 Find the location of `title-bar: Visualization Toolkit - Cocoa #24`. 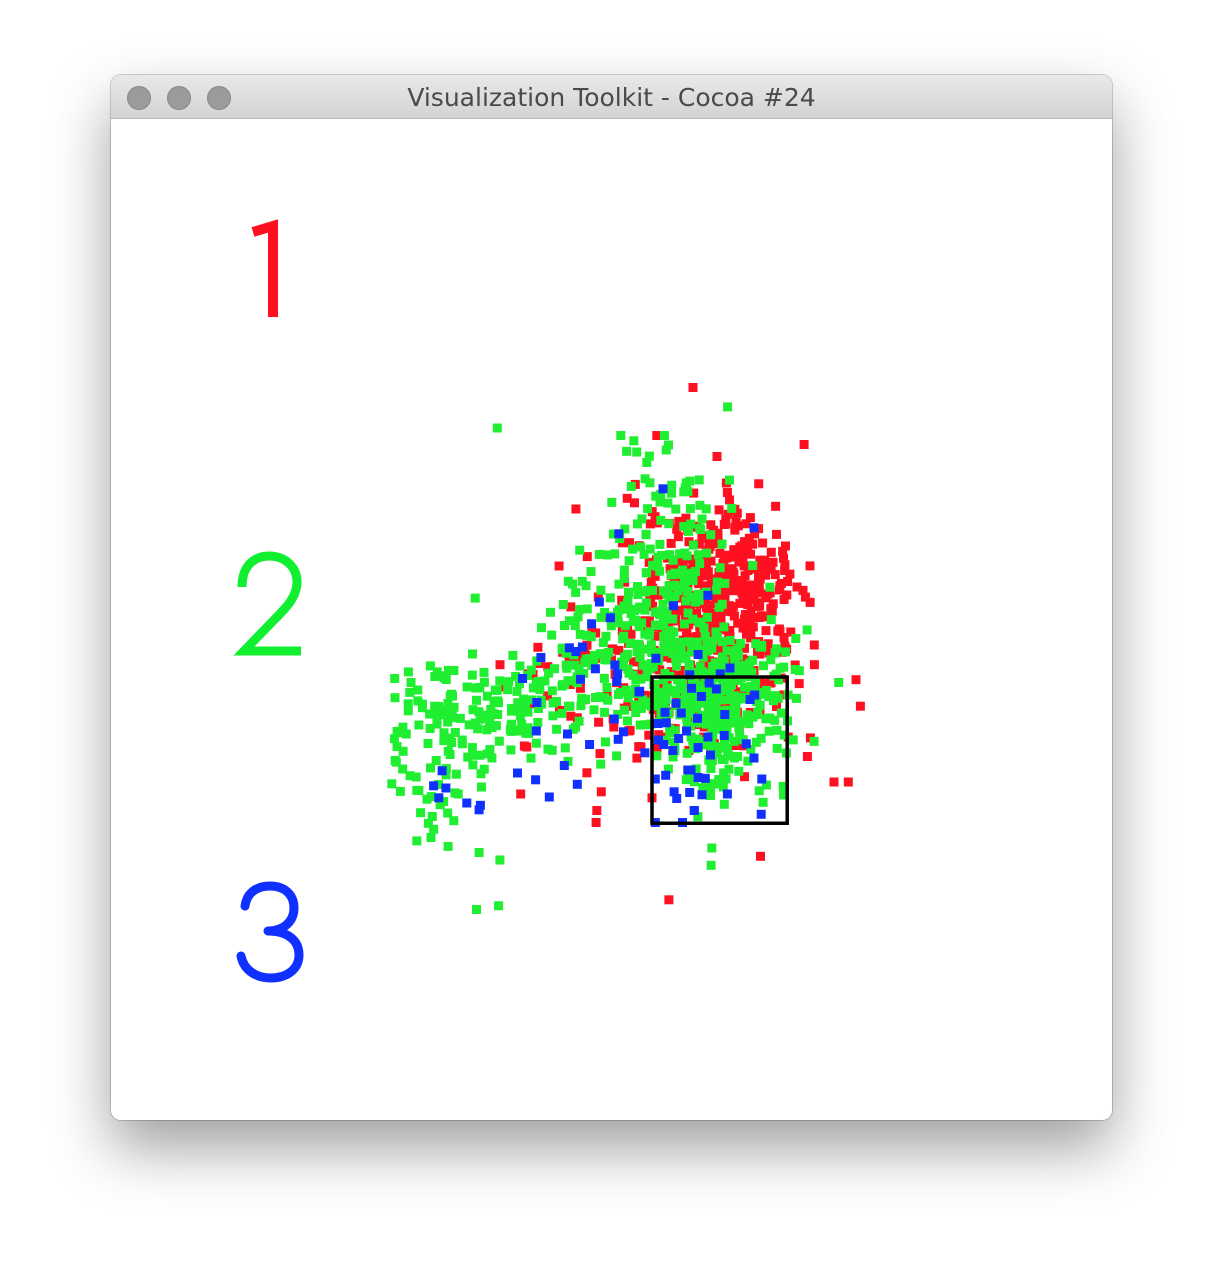

title-bar: Visualization Toolkit - Cocoa #24 is located at coordinates (611, 97).